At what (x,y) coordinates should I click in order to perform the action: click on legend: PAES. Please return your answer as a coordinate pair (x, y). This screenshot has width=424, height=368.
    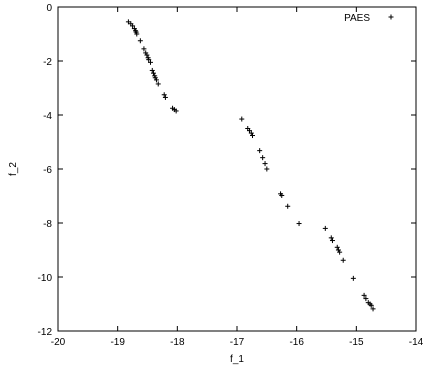
    Looking at the image, I should click on (369, 18).